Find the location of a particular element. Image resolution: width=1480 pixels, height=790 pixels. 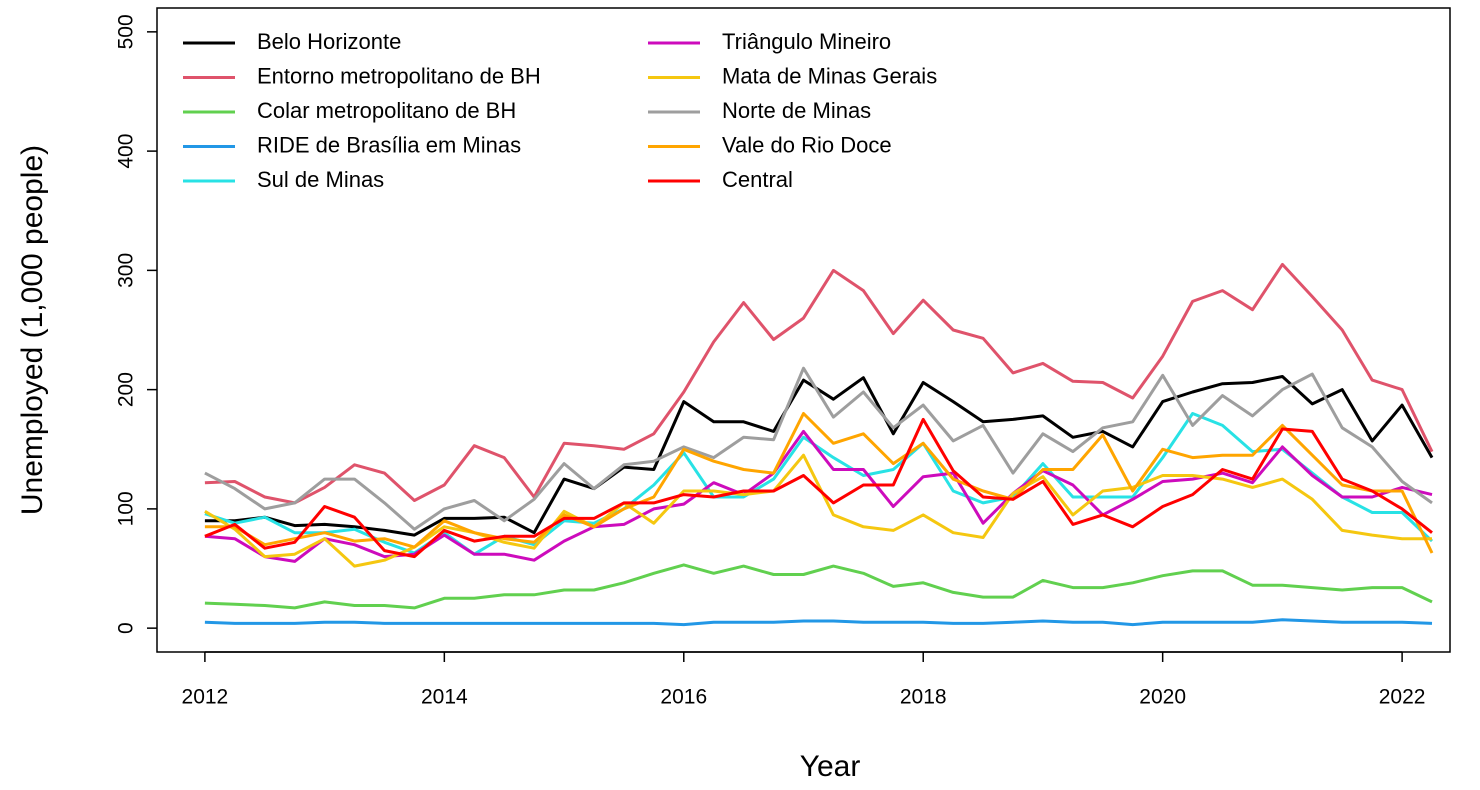

legend-label: Mata de Minas Gerais is located at coordinates (829, 75).